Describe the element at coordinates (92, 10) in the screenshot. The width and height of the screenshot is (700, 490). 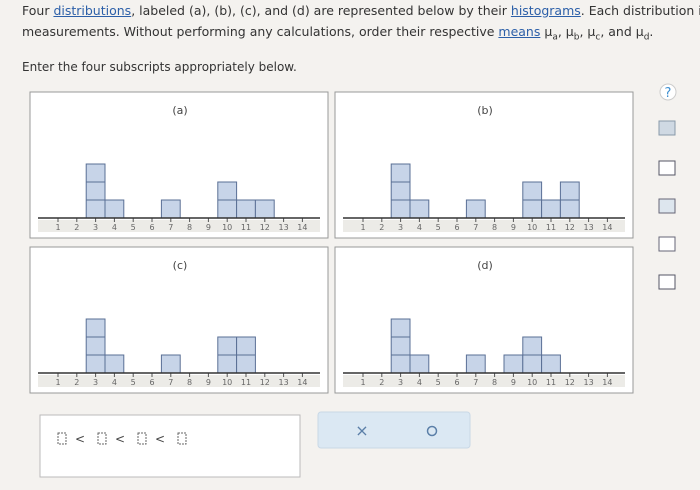
I see `link: distributions` at that location.